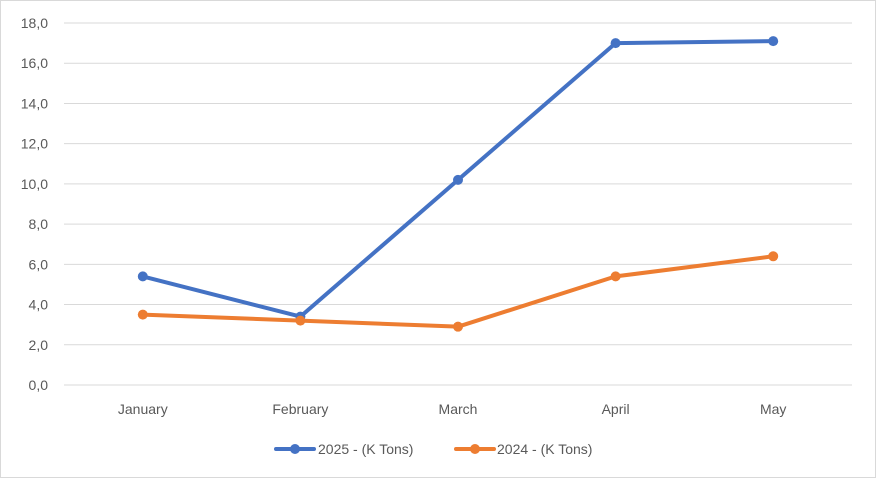 The width and height of the screenshot is (876, 478). What do you see at coordinates (34, 103) in the screenshot?
I see `y-tick-label: 14,0` at bounding box center [34, 103].